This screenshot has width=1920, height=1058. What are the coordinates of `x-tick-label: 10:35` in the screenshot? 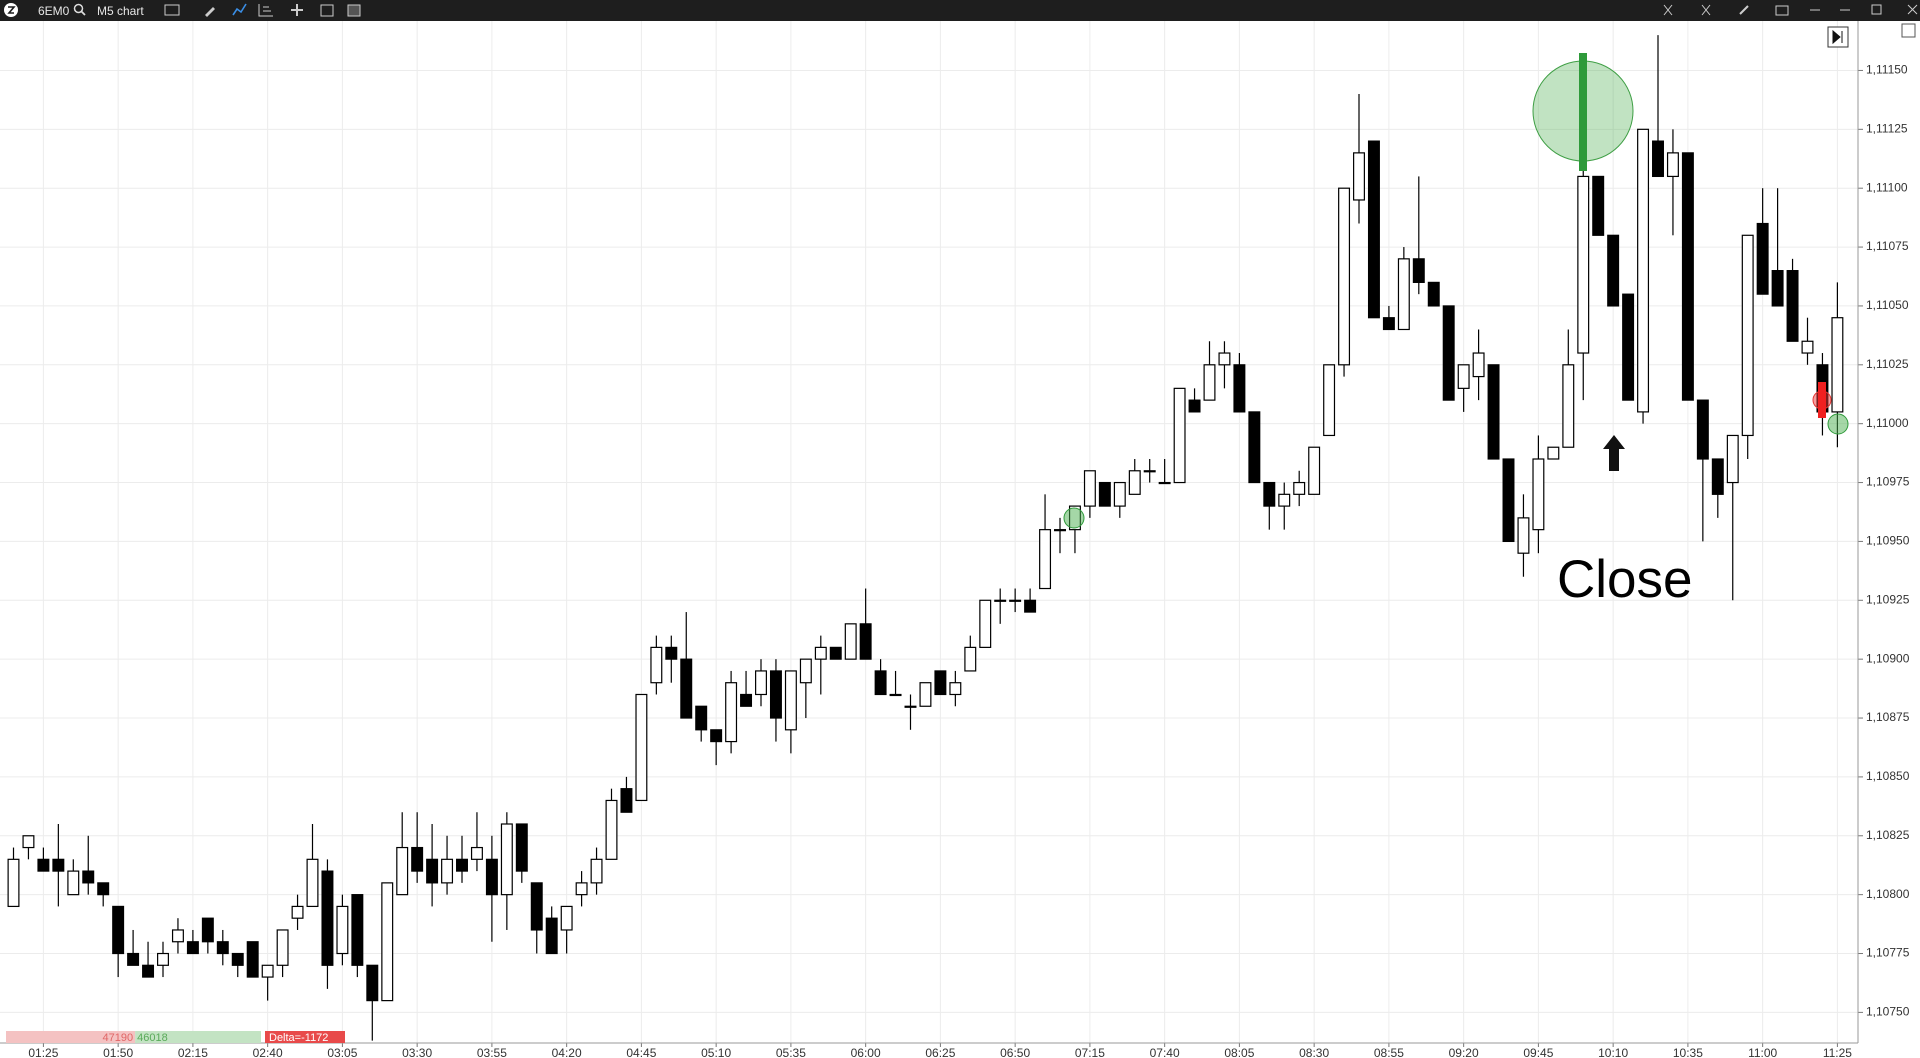 It's located at (1688, 1052).